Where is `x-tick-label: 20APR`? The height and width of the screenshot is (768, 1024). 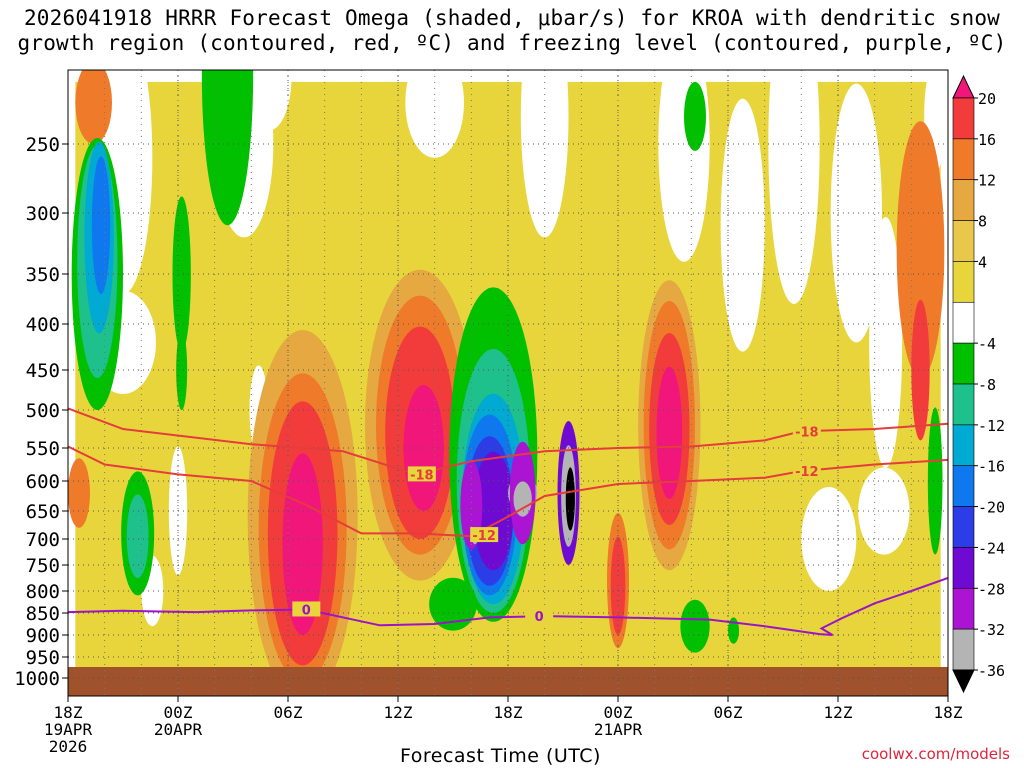 x-tick-label: 20APR is located at coordinates (178, 729).